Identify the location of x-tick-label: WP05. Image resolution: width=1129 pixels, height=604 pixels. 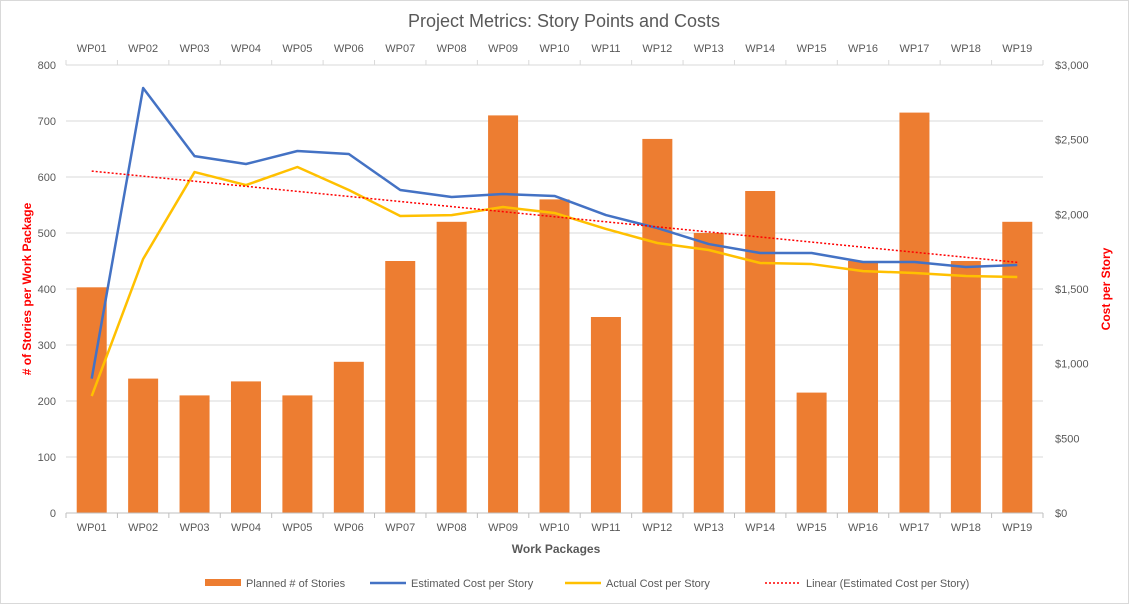
(297, 528).